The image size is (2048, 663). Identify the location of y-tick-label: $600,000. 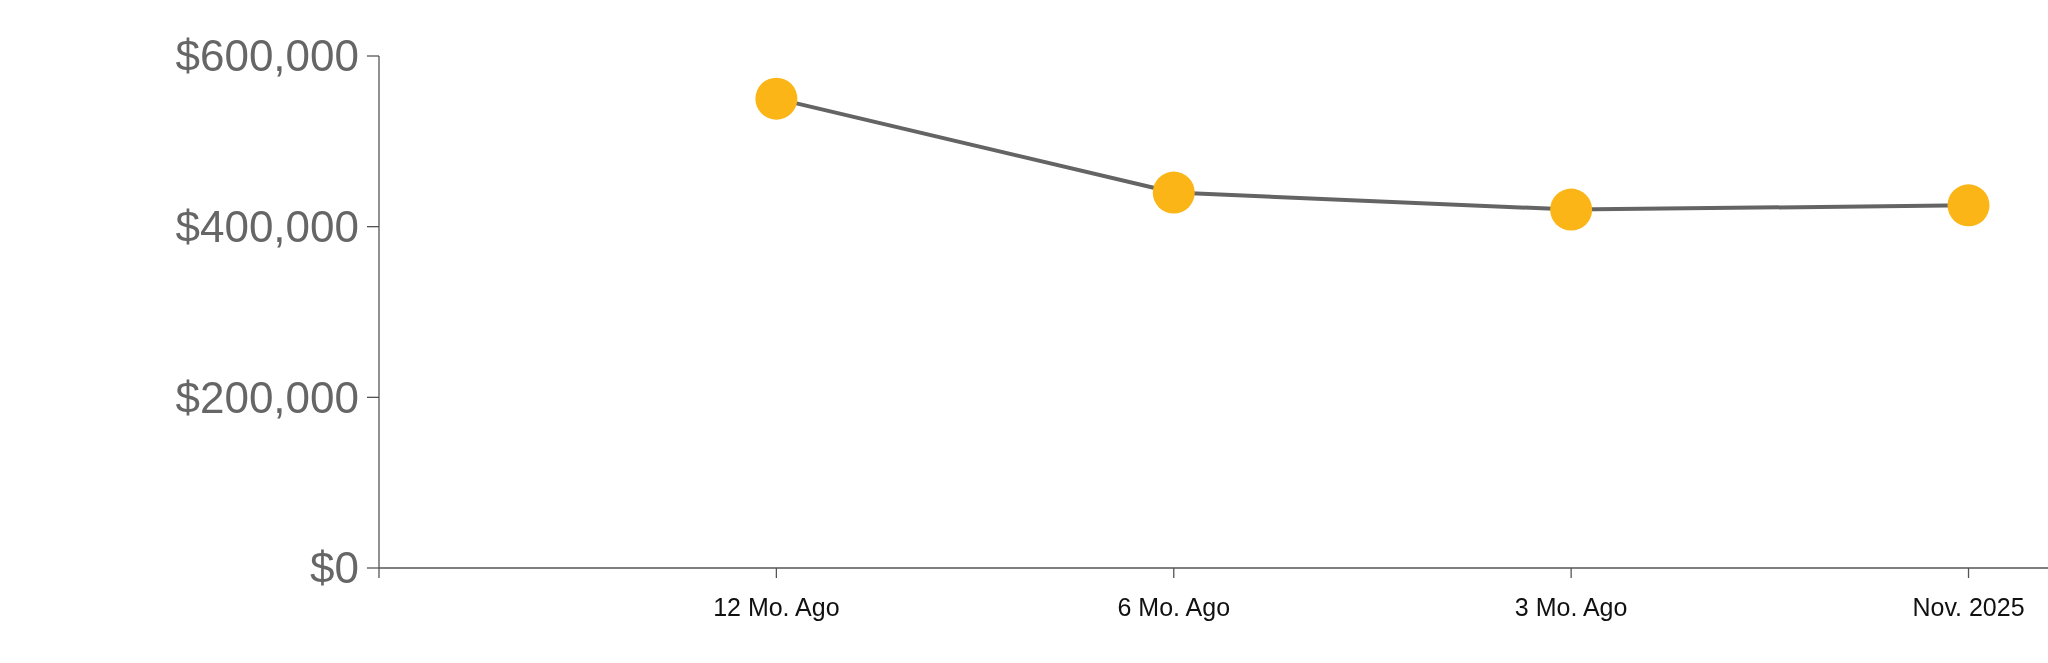
(267, 56).